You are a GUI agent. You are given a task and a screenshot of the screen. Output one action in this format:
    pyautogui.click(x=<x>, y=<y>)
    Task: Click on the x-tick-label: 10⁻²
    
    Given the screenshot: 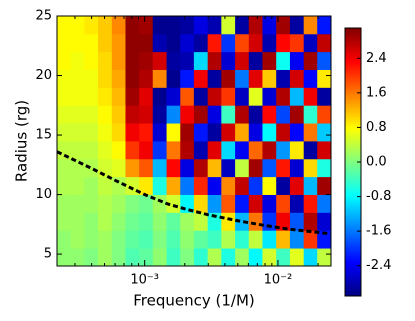 What is the action you would take?
    pyautogui.click(x=278, y=280)
    